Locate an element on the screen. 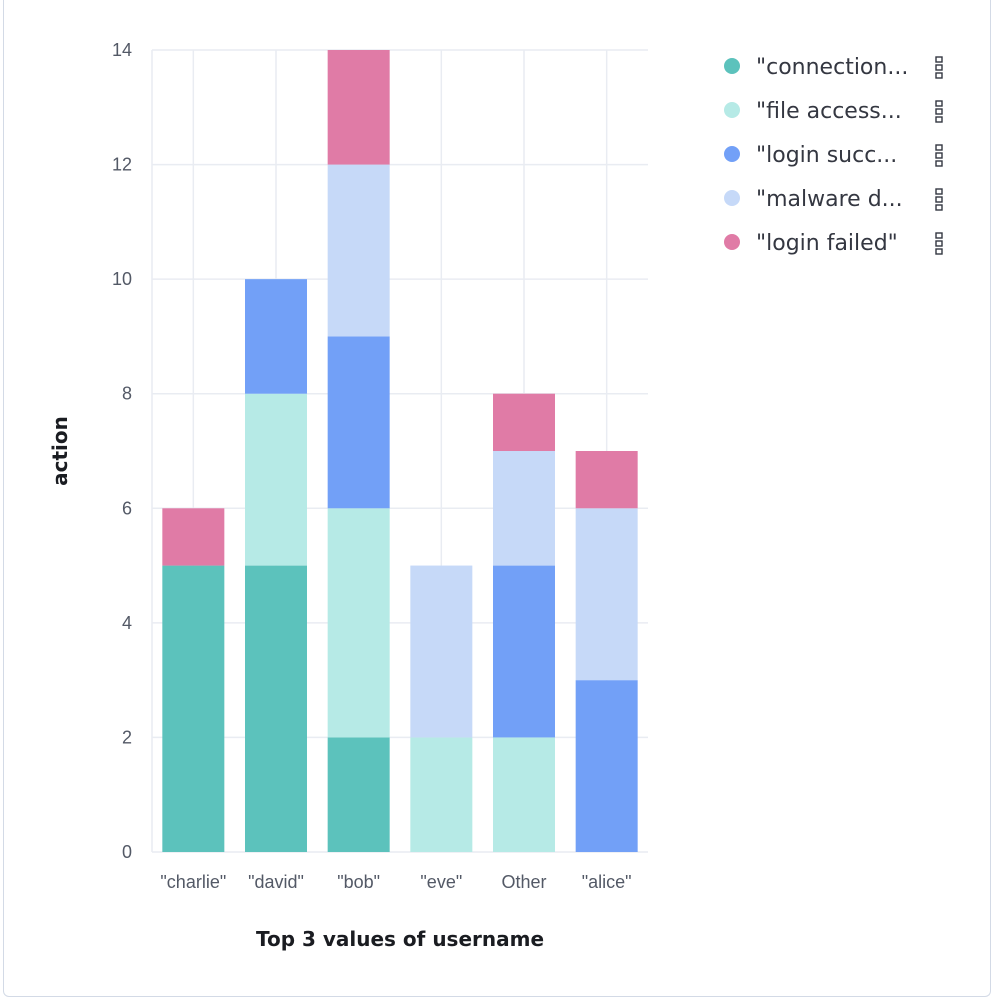 The width and height of the screenshot is (994, 1002). legend-label: "login failed" is located at coordinates (827, 243).